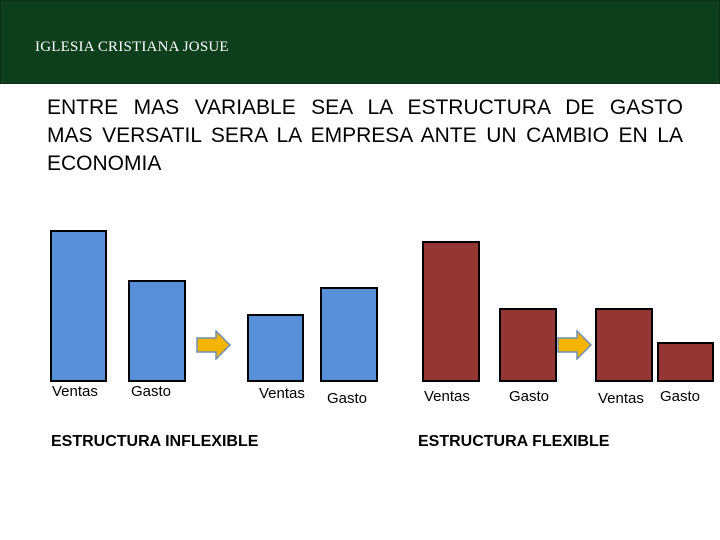  Describe the element at coordinates (78, 306) in the screenshot. I see `inflexible-before-ventas-bar` at that location.